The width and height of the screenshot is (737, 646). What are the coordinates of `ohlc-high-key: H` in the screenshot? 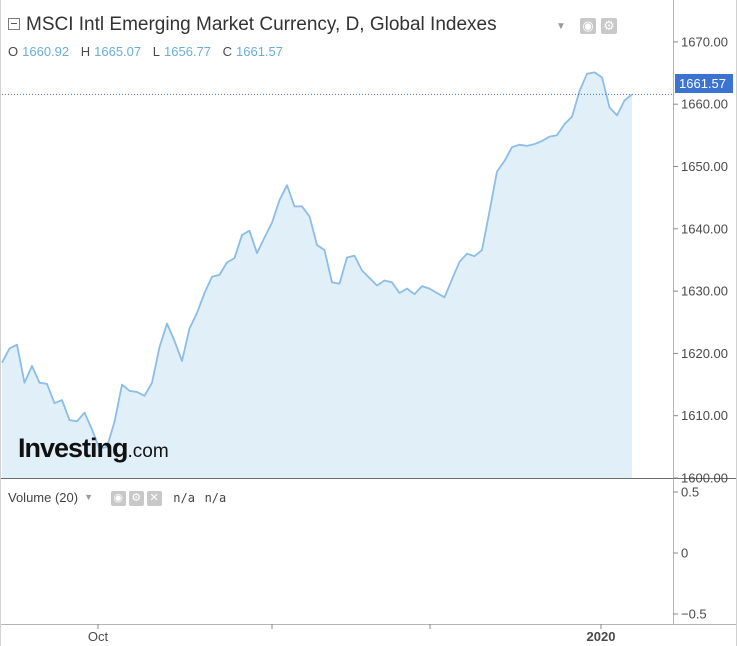 It's located at (85, 51).